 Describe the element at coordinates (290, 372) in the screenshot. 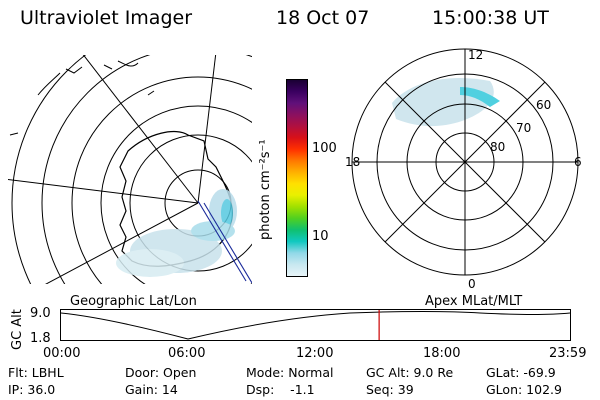

I see `mode-status: Mode: Normal` at that location.